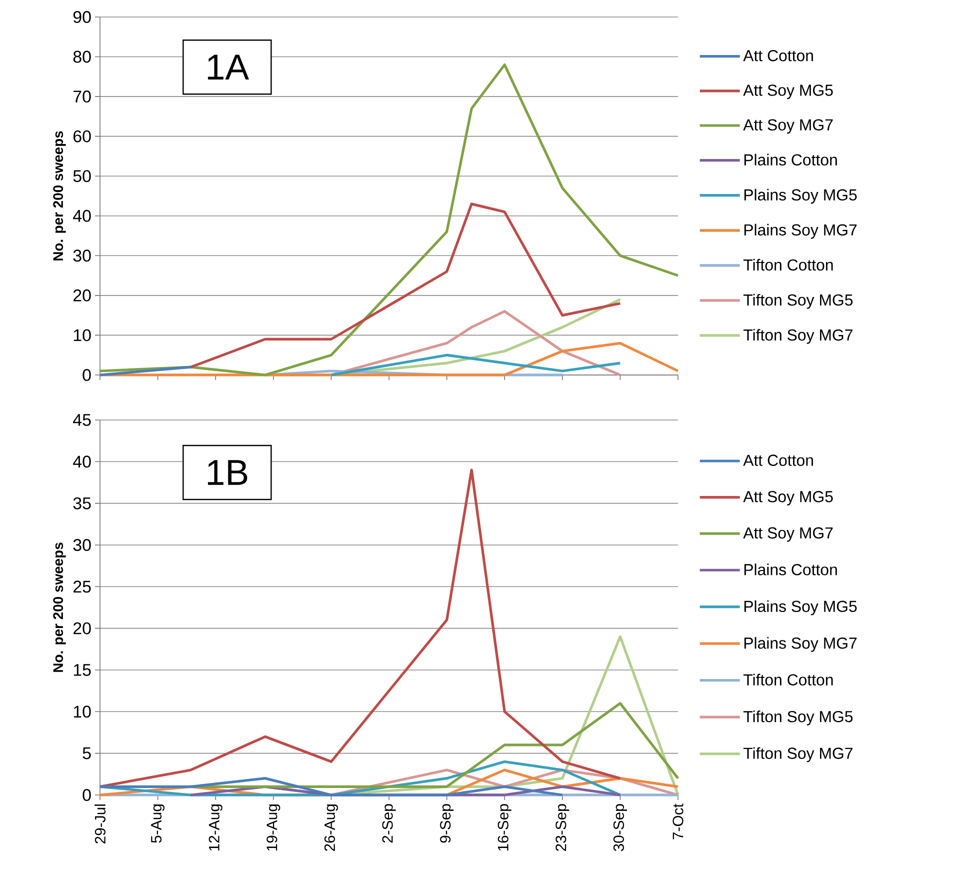  What do you see at coordinates (82, 176) in the screenshot?
I see `y-tick-label: 50` at bounding box center [82, 176].